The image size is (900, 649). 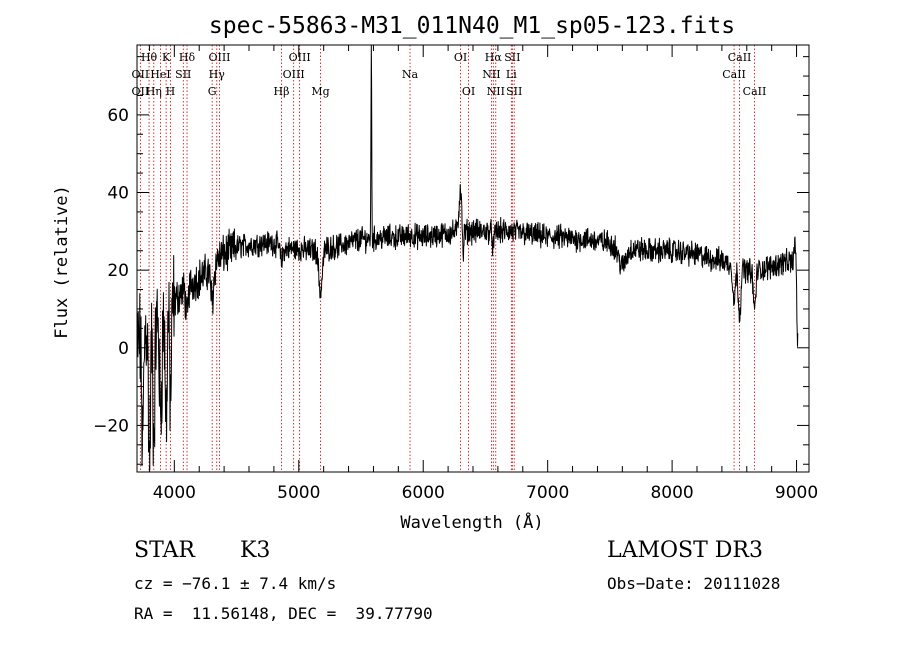 I want to click on x-tick-label: 7000, so click(x=547, y=493).